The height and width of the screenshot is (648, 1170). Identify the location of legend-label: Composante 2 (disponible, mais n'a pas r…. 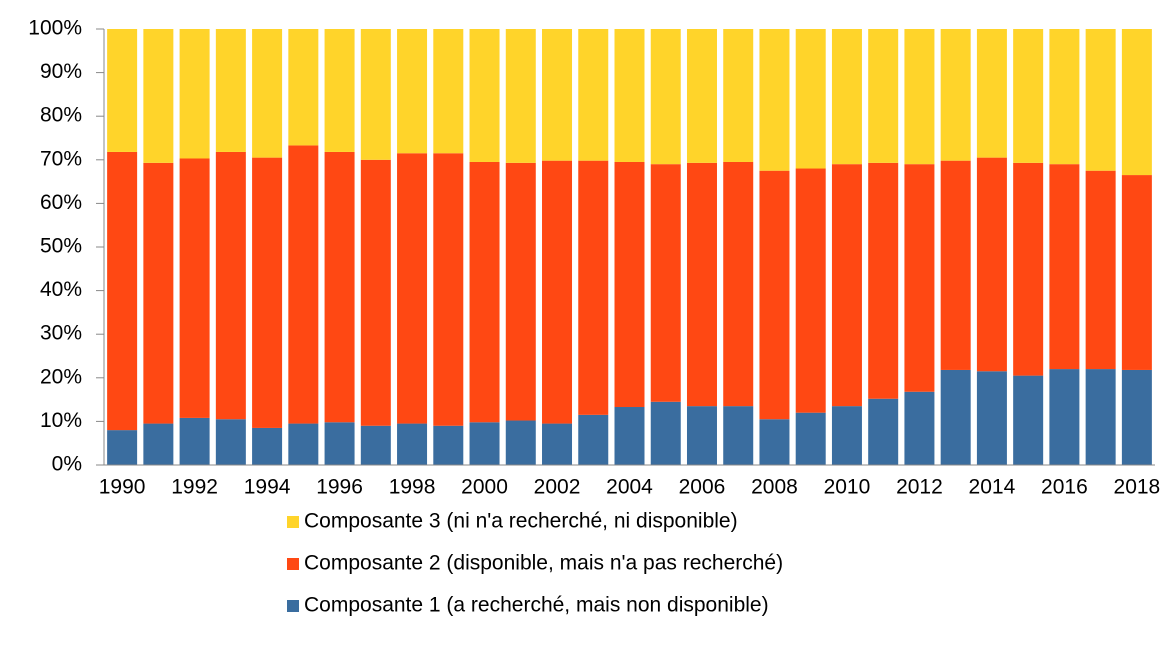
(543, 563).